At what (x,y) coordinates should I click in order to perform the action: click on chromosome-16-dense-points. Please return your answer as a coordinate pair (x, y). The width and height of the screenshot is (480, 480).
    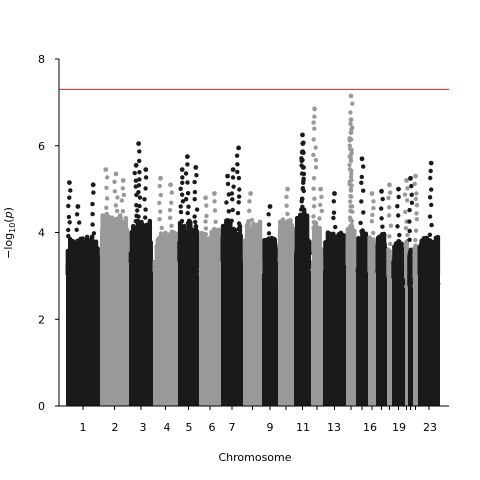
    Looking at the image, I should click on (372, 338).